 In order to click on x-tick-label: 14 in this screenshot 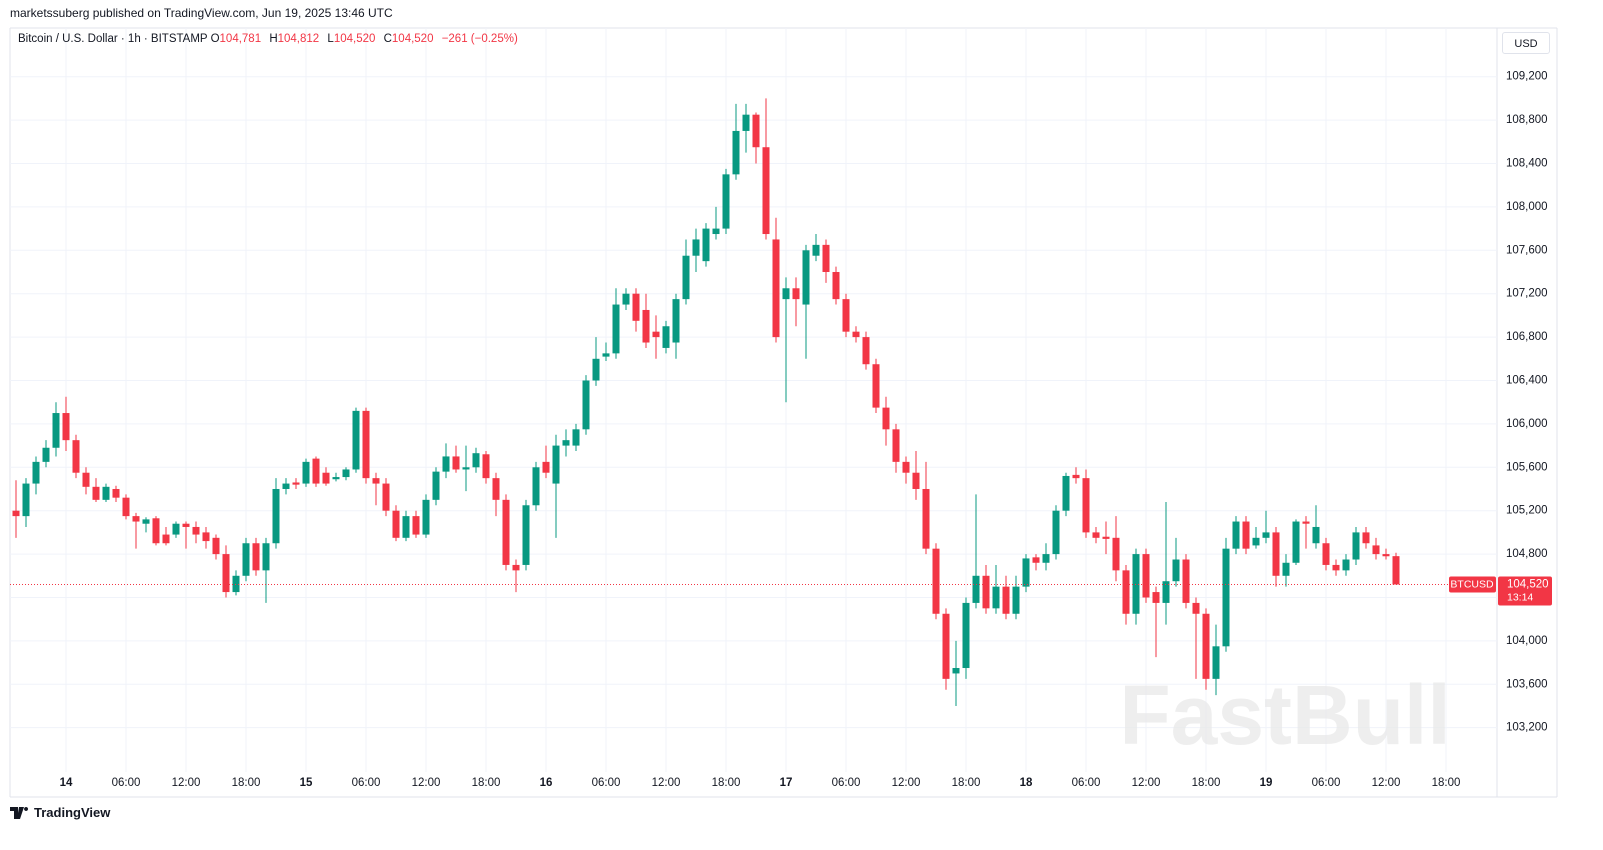, I will do `click(66, 783)`.